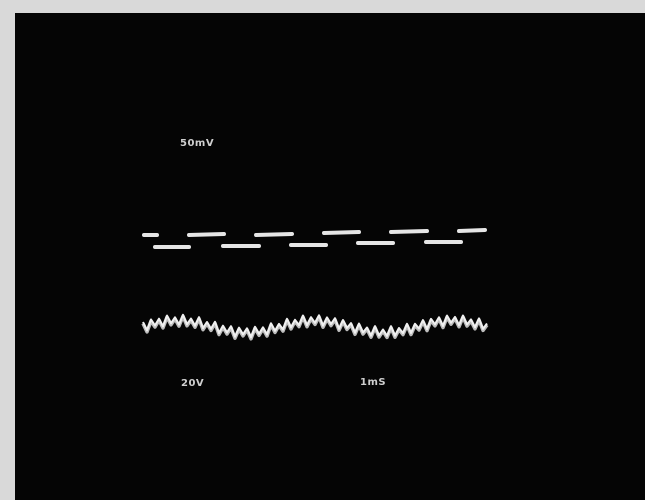  Describe the element at coordinates (373, 382) in the screenshot. I see `timebase-label: 1mS` at that location.